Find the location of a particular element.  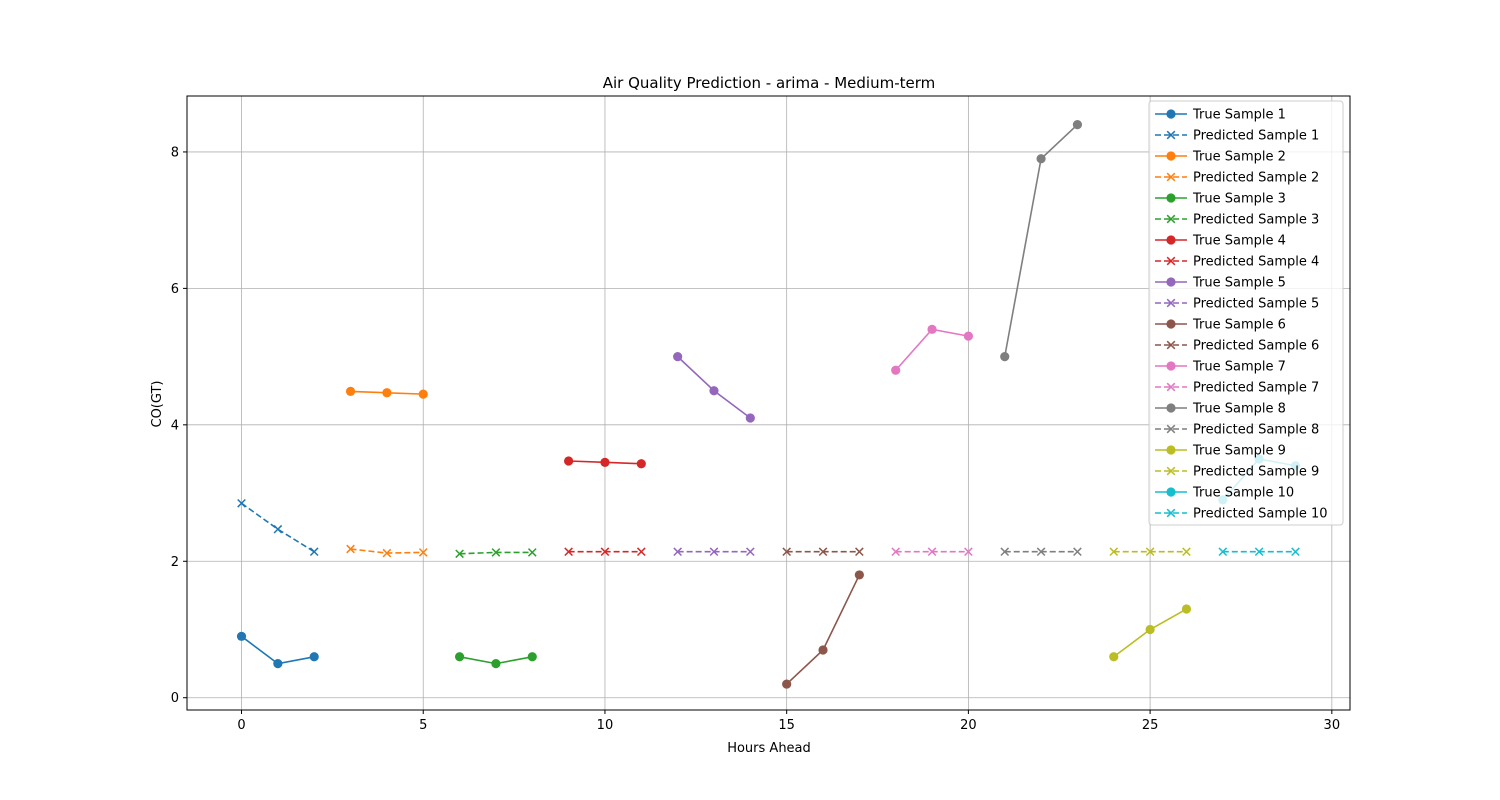

x-axis-label: Hours Ahead is located at coordinates (769, 748).